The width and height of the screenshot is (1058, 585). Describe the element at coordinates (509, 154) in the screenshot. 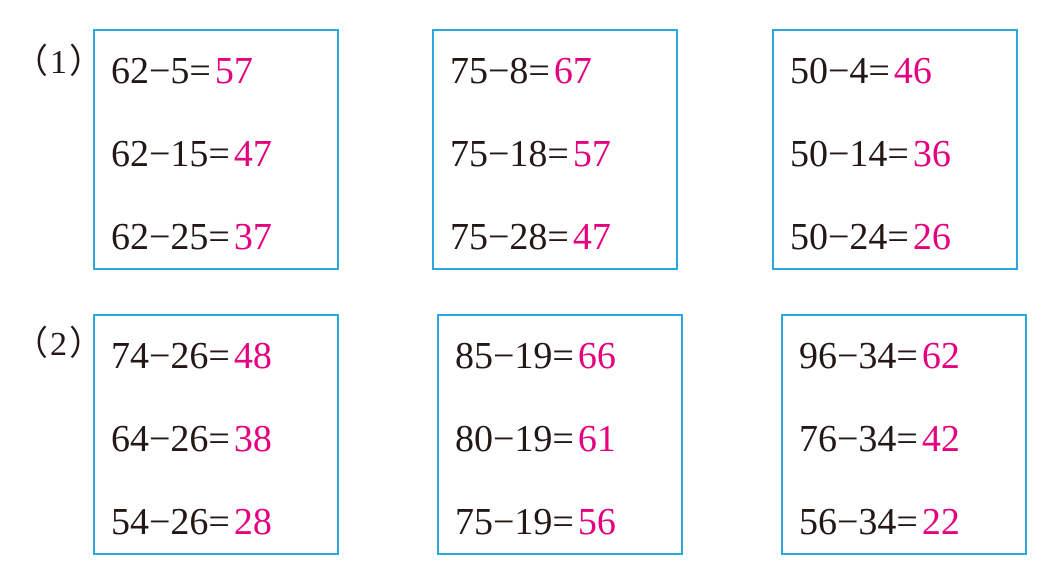

I see `equation-question: 75−18=` at that location.